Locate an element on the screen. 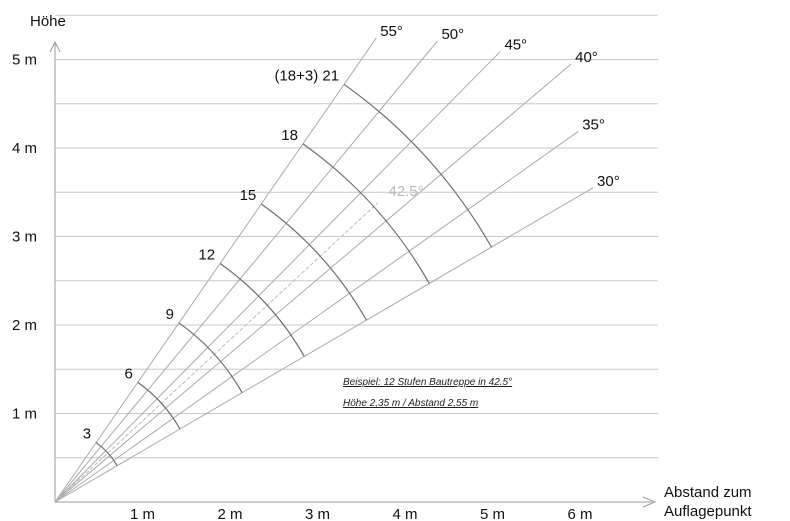 The width and height of the screenshot is (790, 521). y-tick-label: 3 m is located at coordinates (24, 237).